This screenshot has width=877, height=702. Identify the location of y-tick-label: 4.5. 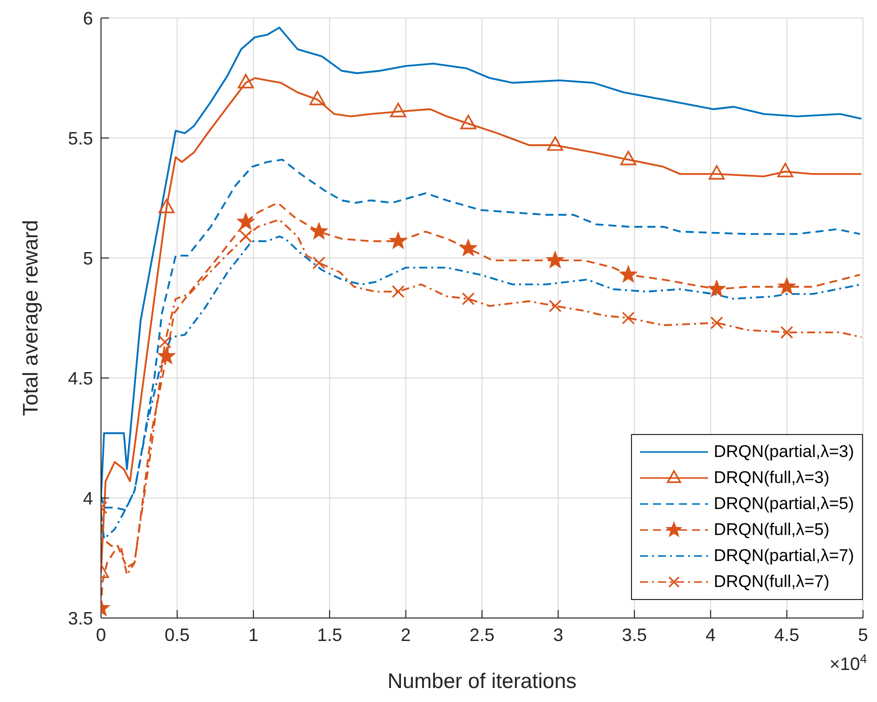
(80, 378).